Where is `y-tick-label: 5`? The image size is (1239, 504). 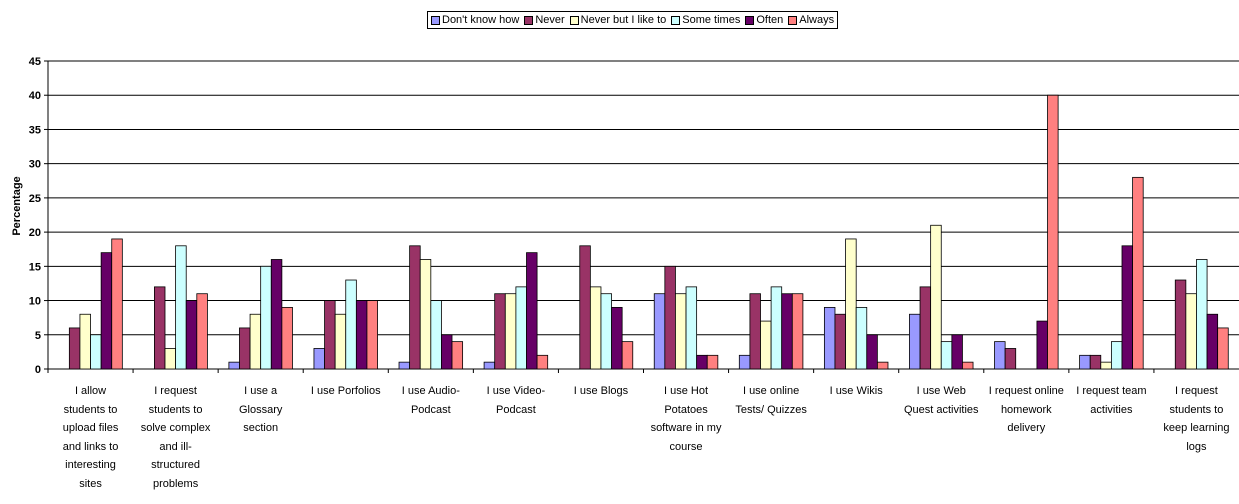 y-tick-label: 5 is located at coordinates (38, 336).